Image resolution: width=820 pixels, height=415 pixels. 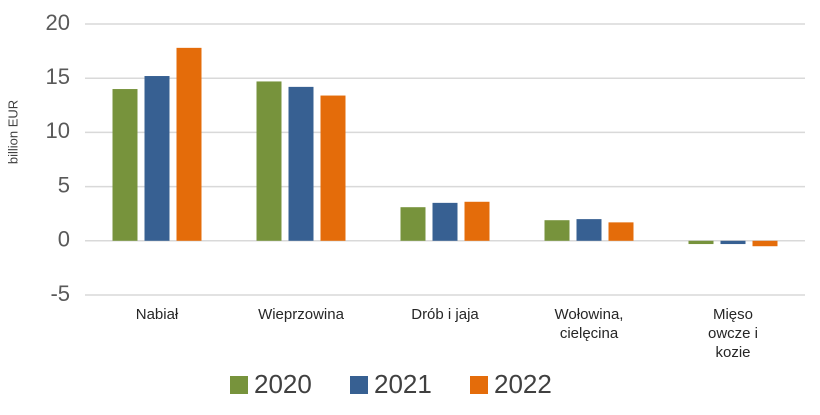 What do you see at coordinates (157, 314) in the screenshot?
I see `x-tick-label: Nabiał` at bounding box center [157, 314].